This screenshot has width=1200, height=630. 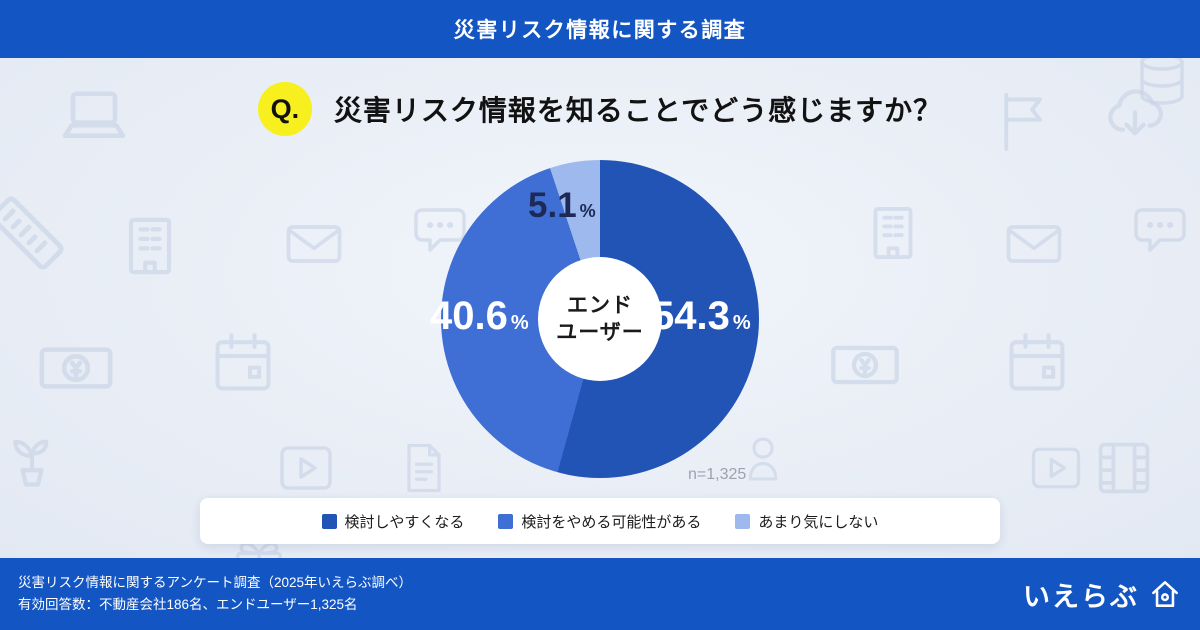 I want to click on bg-cloud-download-icon, so click(x=1135, y=115).